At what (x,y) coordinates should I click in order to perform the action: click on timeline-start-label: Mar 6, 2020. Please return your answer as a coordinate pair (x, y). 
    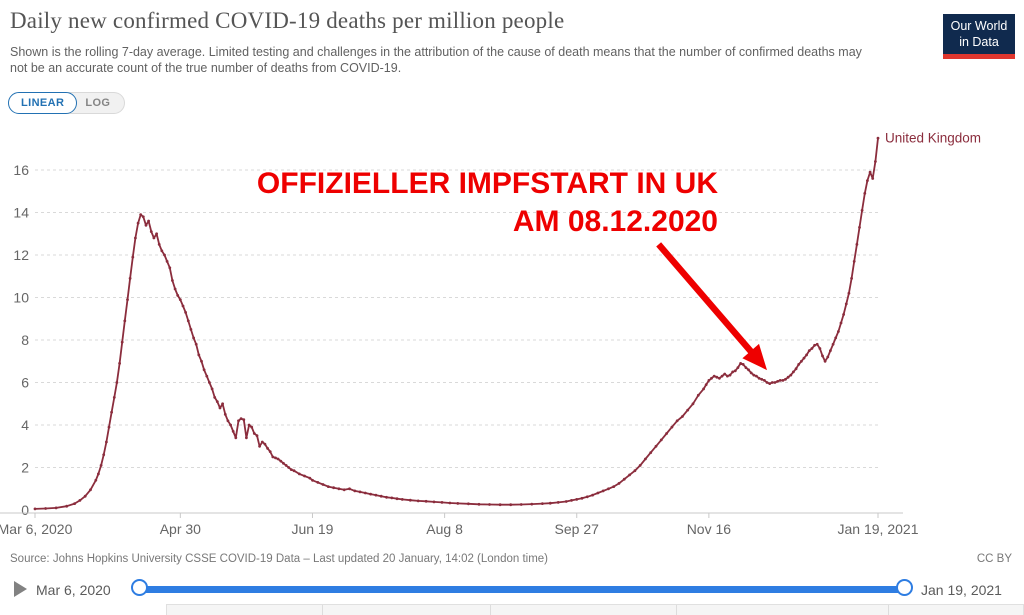
    Looking at the image, I should click on (73, 590).